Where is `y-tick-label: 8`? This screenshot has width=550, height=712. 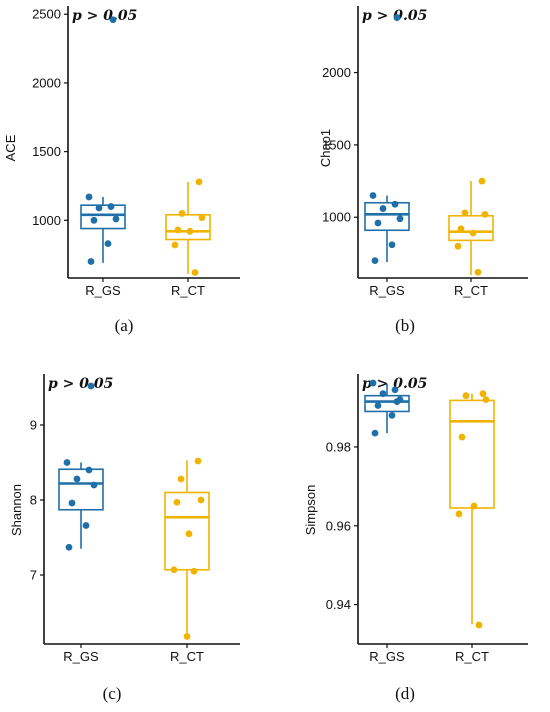 y-tick-label: 8 is located at coordinates (33, 500).